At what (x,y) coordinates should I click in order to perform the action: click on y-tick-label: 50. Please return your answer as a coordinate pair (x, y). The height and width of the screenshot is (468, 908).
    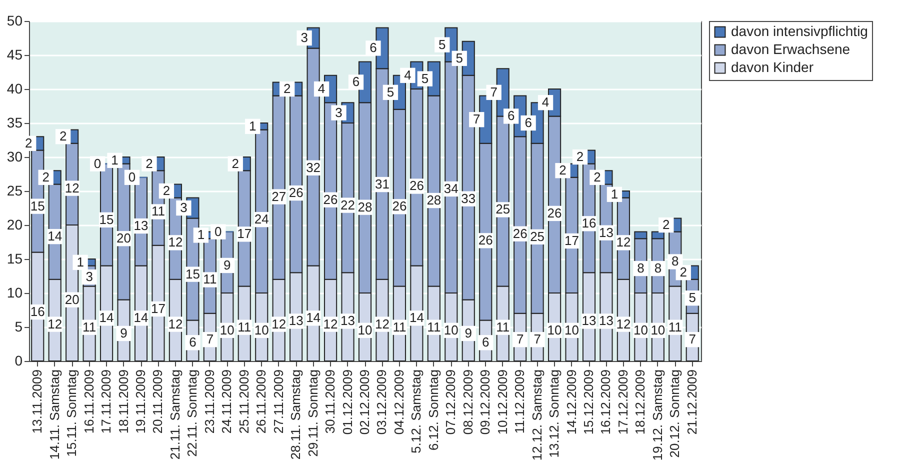
    Looking at the image, I should click on (14, 20).